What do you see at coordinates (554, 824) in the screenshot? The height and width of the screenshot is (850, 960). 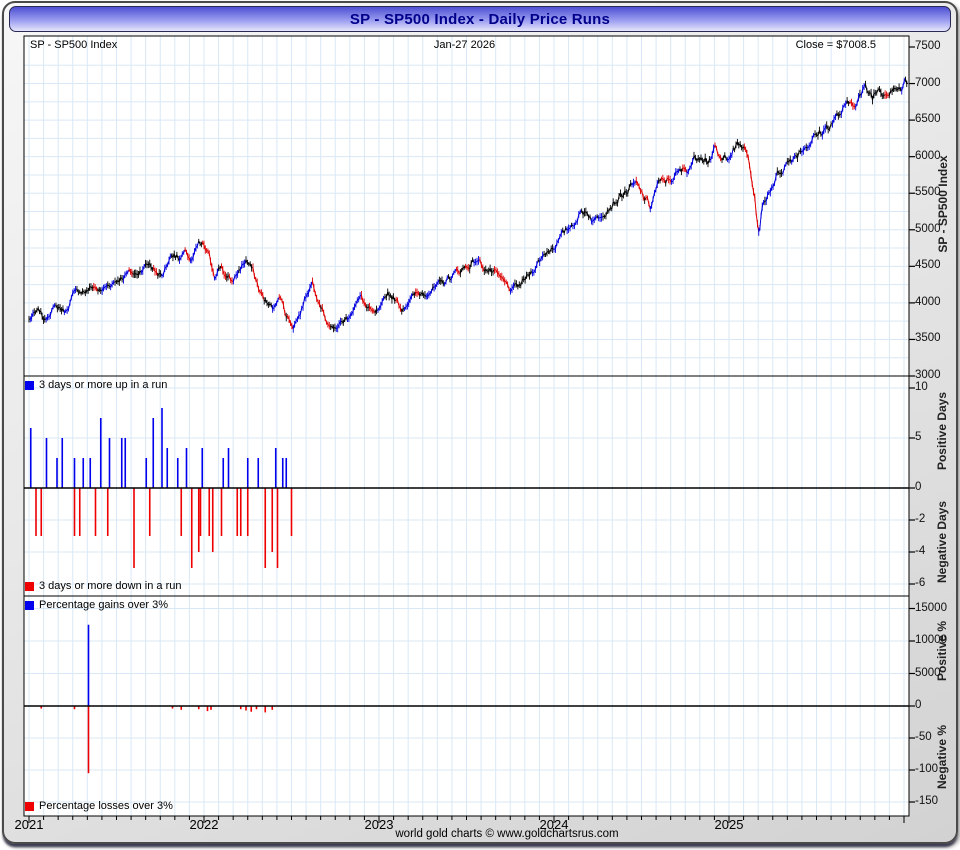 I see `x-year-label: 2024` at bounding box center [554, 824].